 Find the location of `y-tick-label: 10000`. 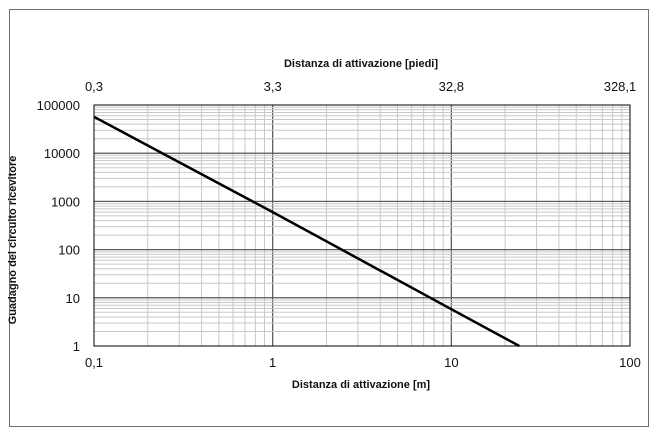

y-tick-label: 10000 is located at coordinates (62, 153).